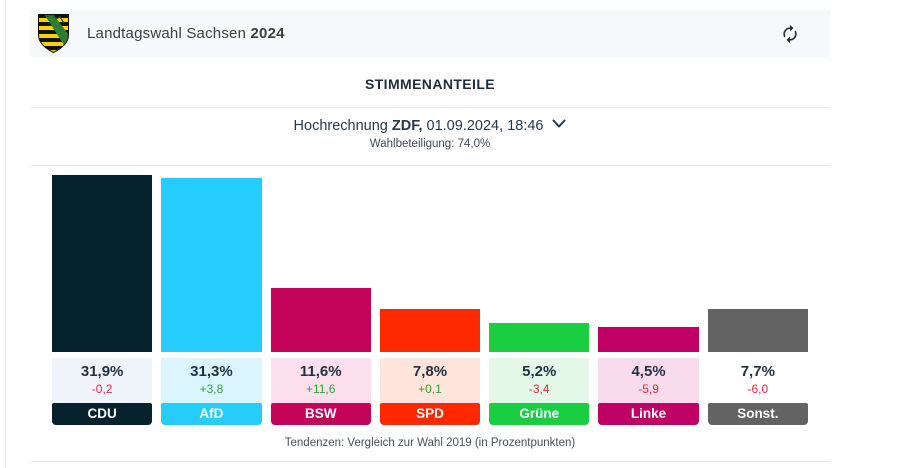  What do you see at coordinates (430, 144) in the screenshot?
I see `turnout-text: Wahlbeteiligung: 74,0%` at bounding box center [430, 144].